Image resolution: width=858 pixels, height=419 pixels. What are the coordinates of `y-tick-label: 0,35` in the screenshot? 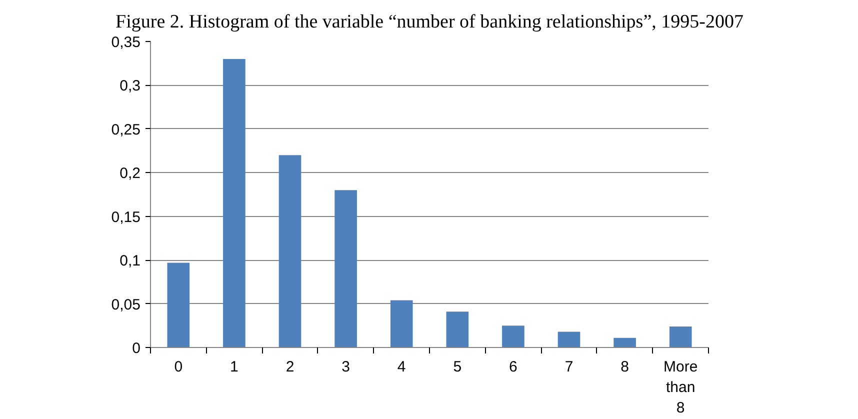 It's located at (126, 42).